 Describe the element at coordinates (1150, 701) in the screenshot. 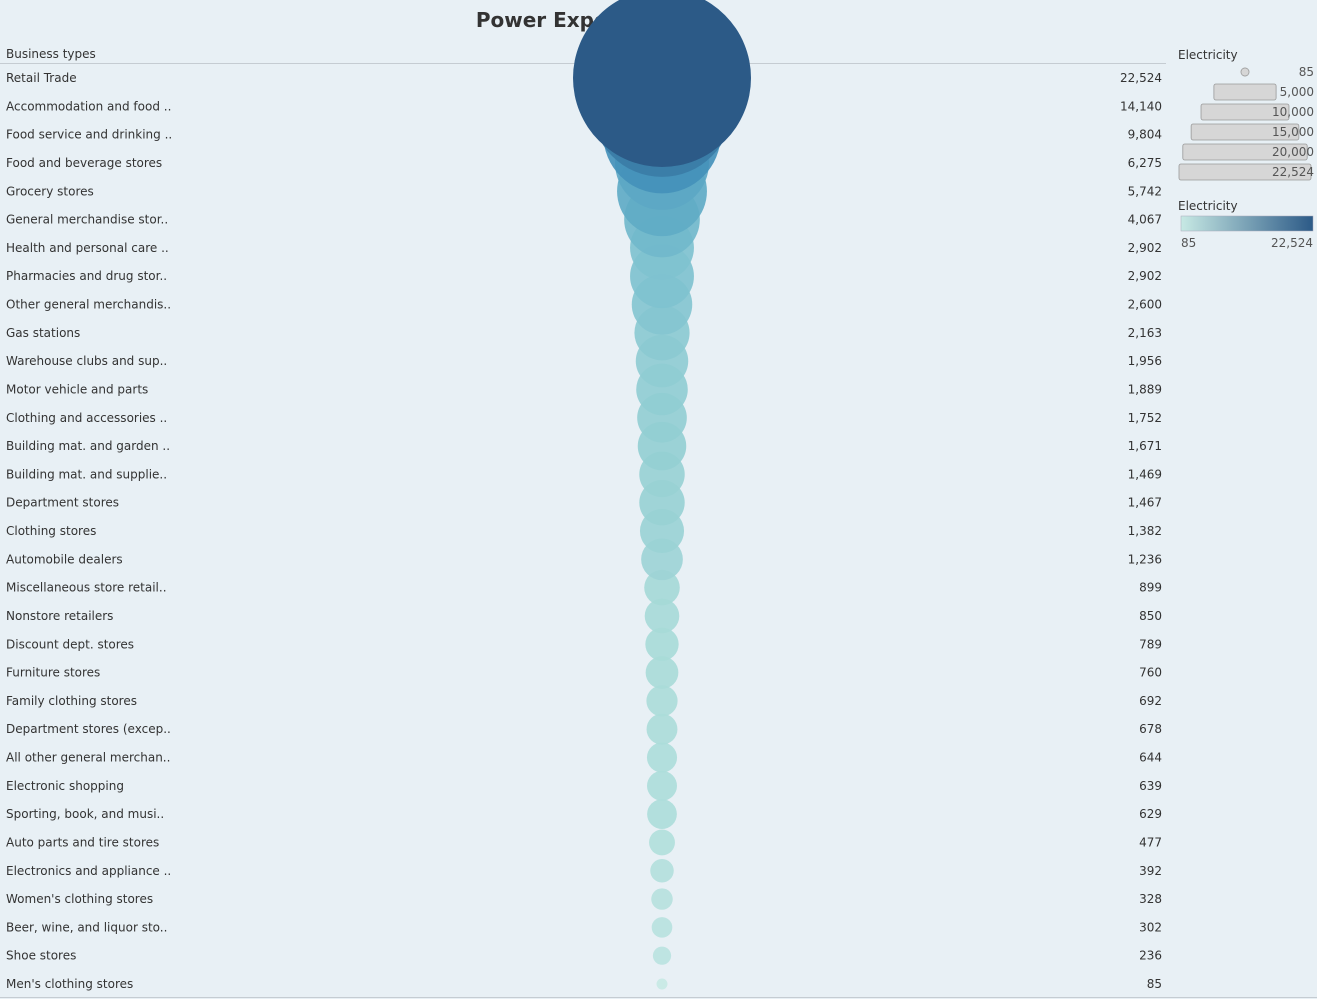

I see `value-label: 692` at that location.